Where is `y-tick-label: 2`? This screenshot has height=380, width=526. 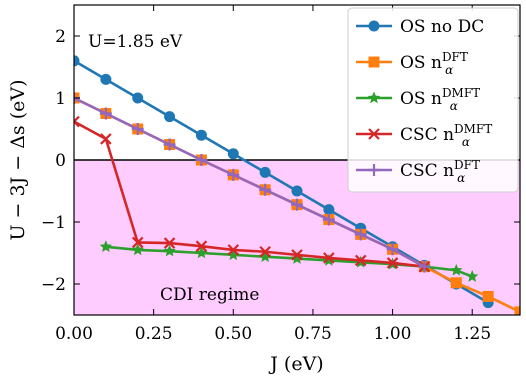
y-tick-label: 2 is located at coordinates (60, 37).